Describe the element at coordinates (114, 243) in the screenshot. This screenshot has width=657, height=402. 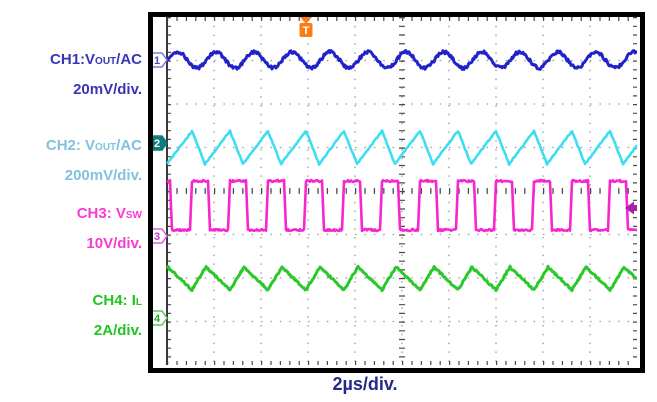
I see `ch3-scale-label: 10V/div.` at that location.